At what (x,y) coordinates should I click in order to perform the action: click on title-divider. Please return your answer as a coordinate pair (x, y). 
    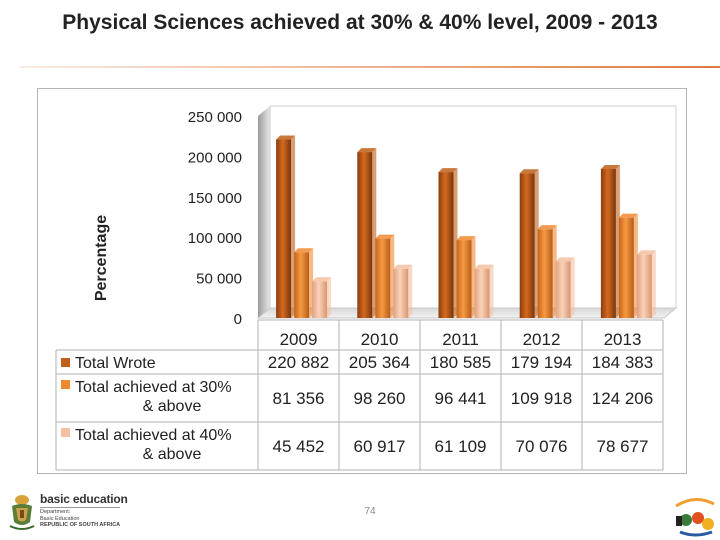
    Looking at the image, I should click on (370, 67).